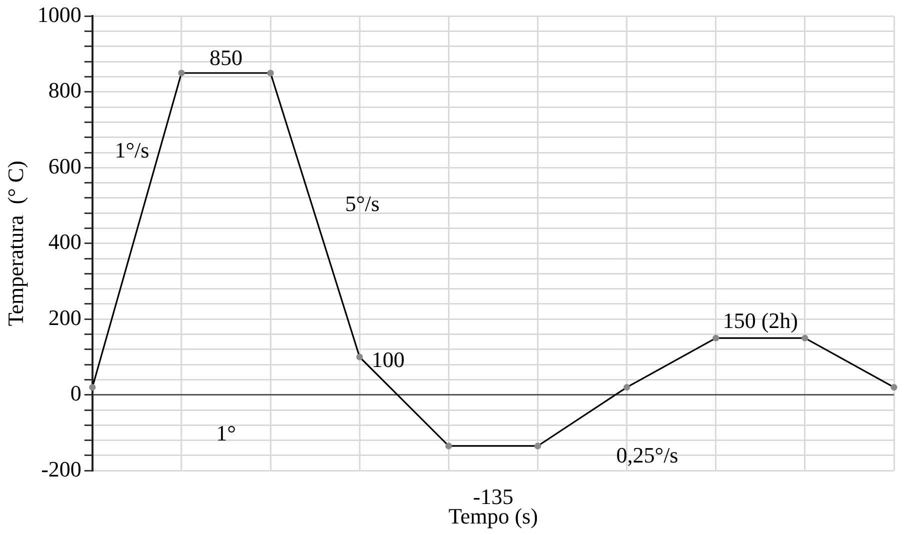  Describe the element at coordinates (362, 203) in the screenshot. I see `annotation: 5°/s` at that location.